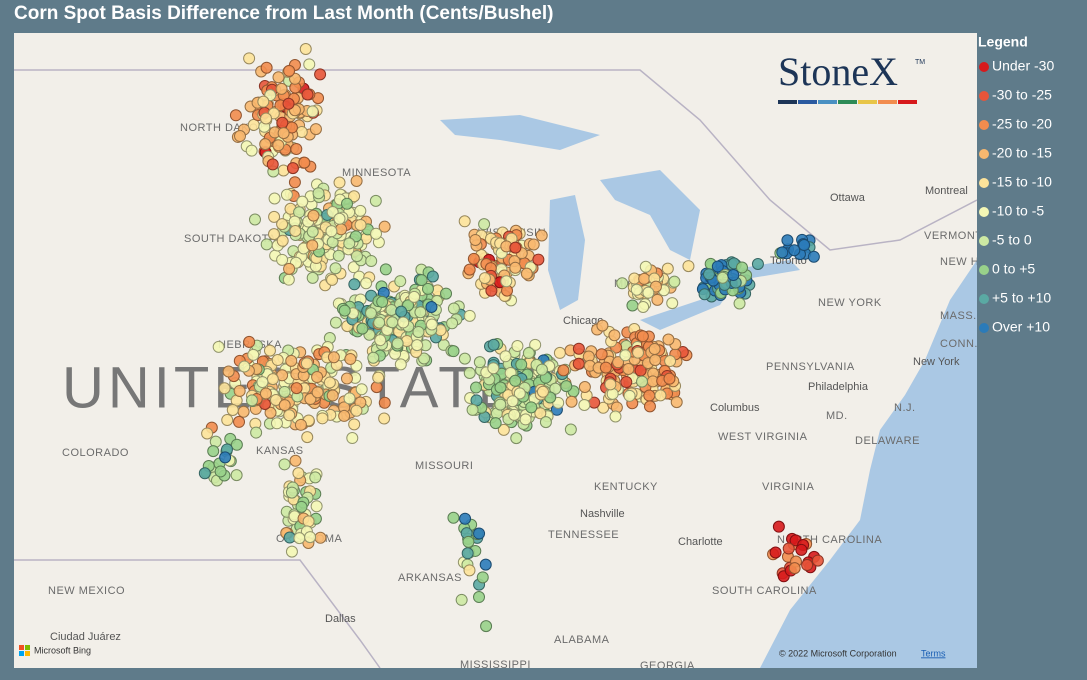  I want to click on state-label: KENTUCKY, so click(626, 487).